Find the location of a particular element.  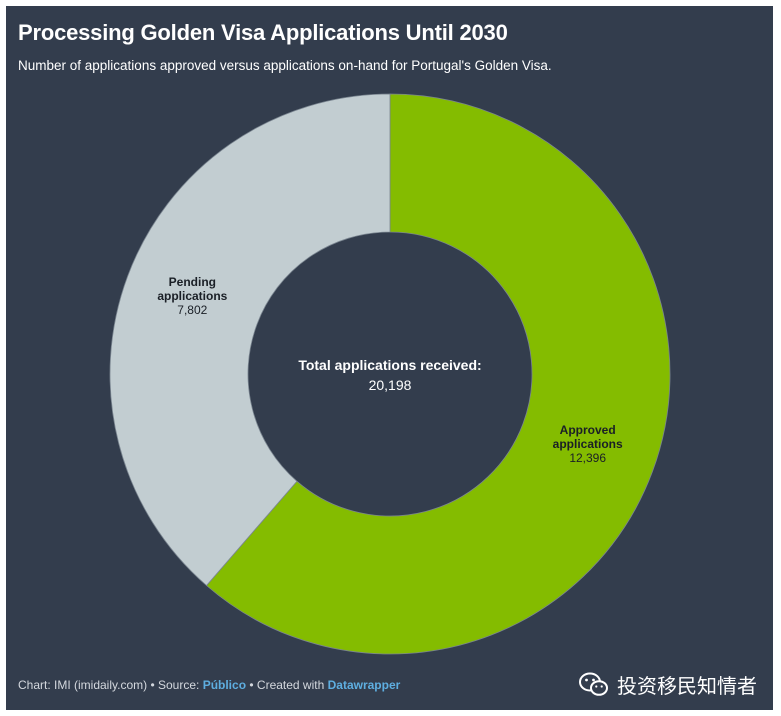

slice-value: 7,802 is located at coordinates (192, 310).